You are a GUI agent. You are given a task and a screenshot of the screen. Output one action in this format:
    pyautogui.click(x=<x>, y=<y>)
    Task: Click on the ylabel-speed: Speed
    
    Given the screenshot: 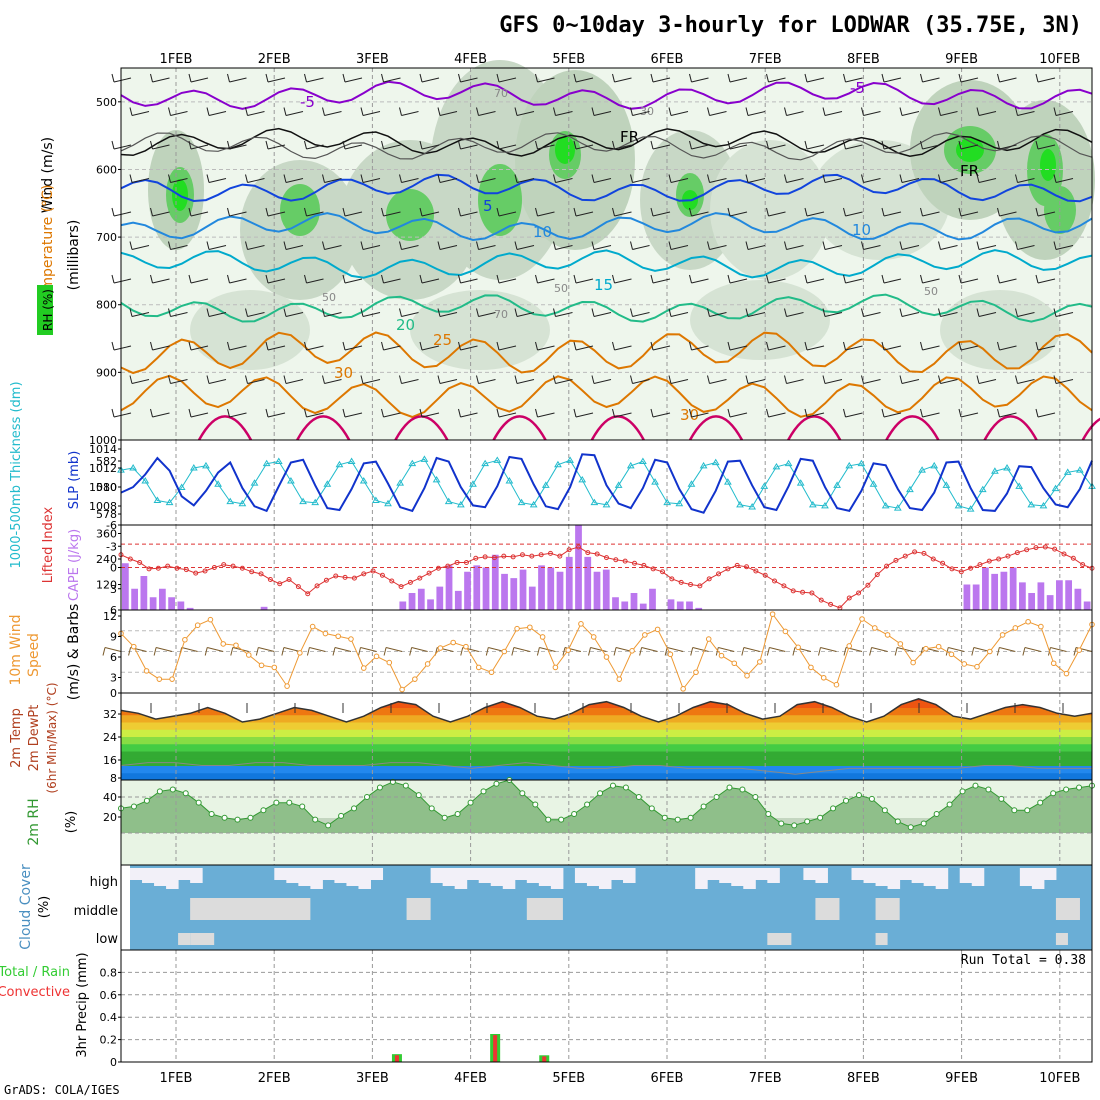 What is the action you would take?
    pyautogui.click(x=34, y=655)
    